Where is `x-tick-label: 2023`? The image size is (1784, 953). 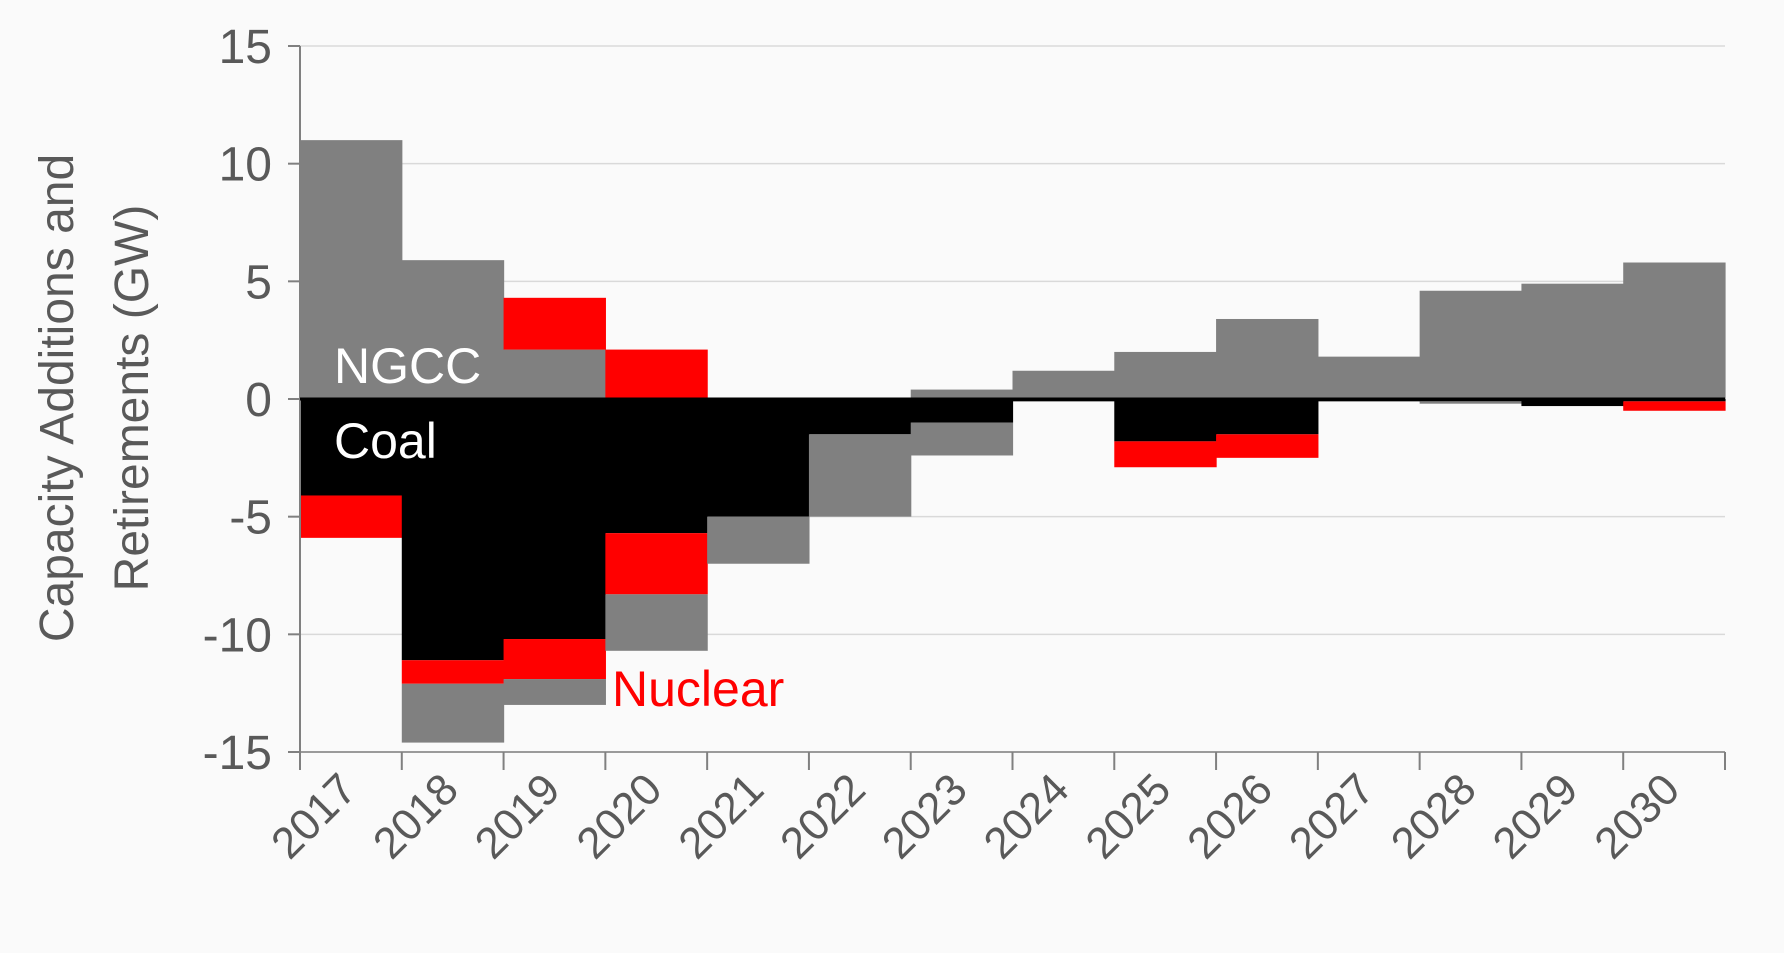
x-tick-label: 2023 is located at coordinates (925, 816).